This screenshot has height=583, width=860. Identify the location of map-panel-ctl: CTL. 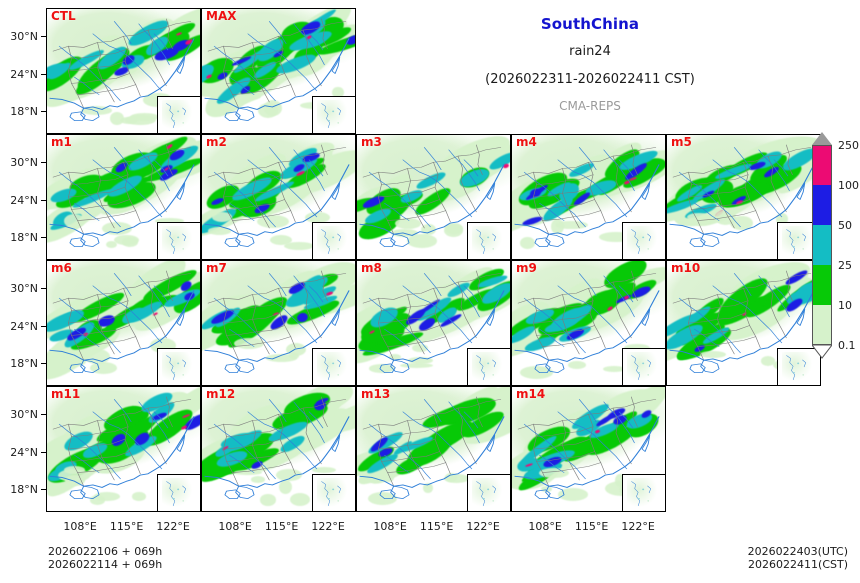
(123, 71).